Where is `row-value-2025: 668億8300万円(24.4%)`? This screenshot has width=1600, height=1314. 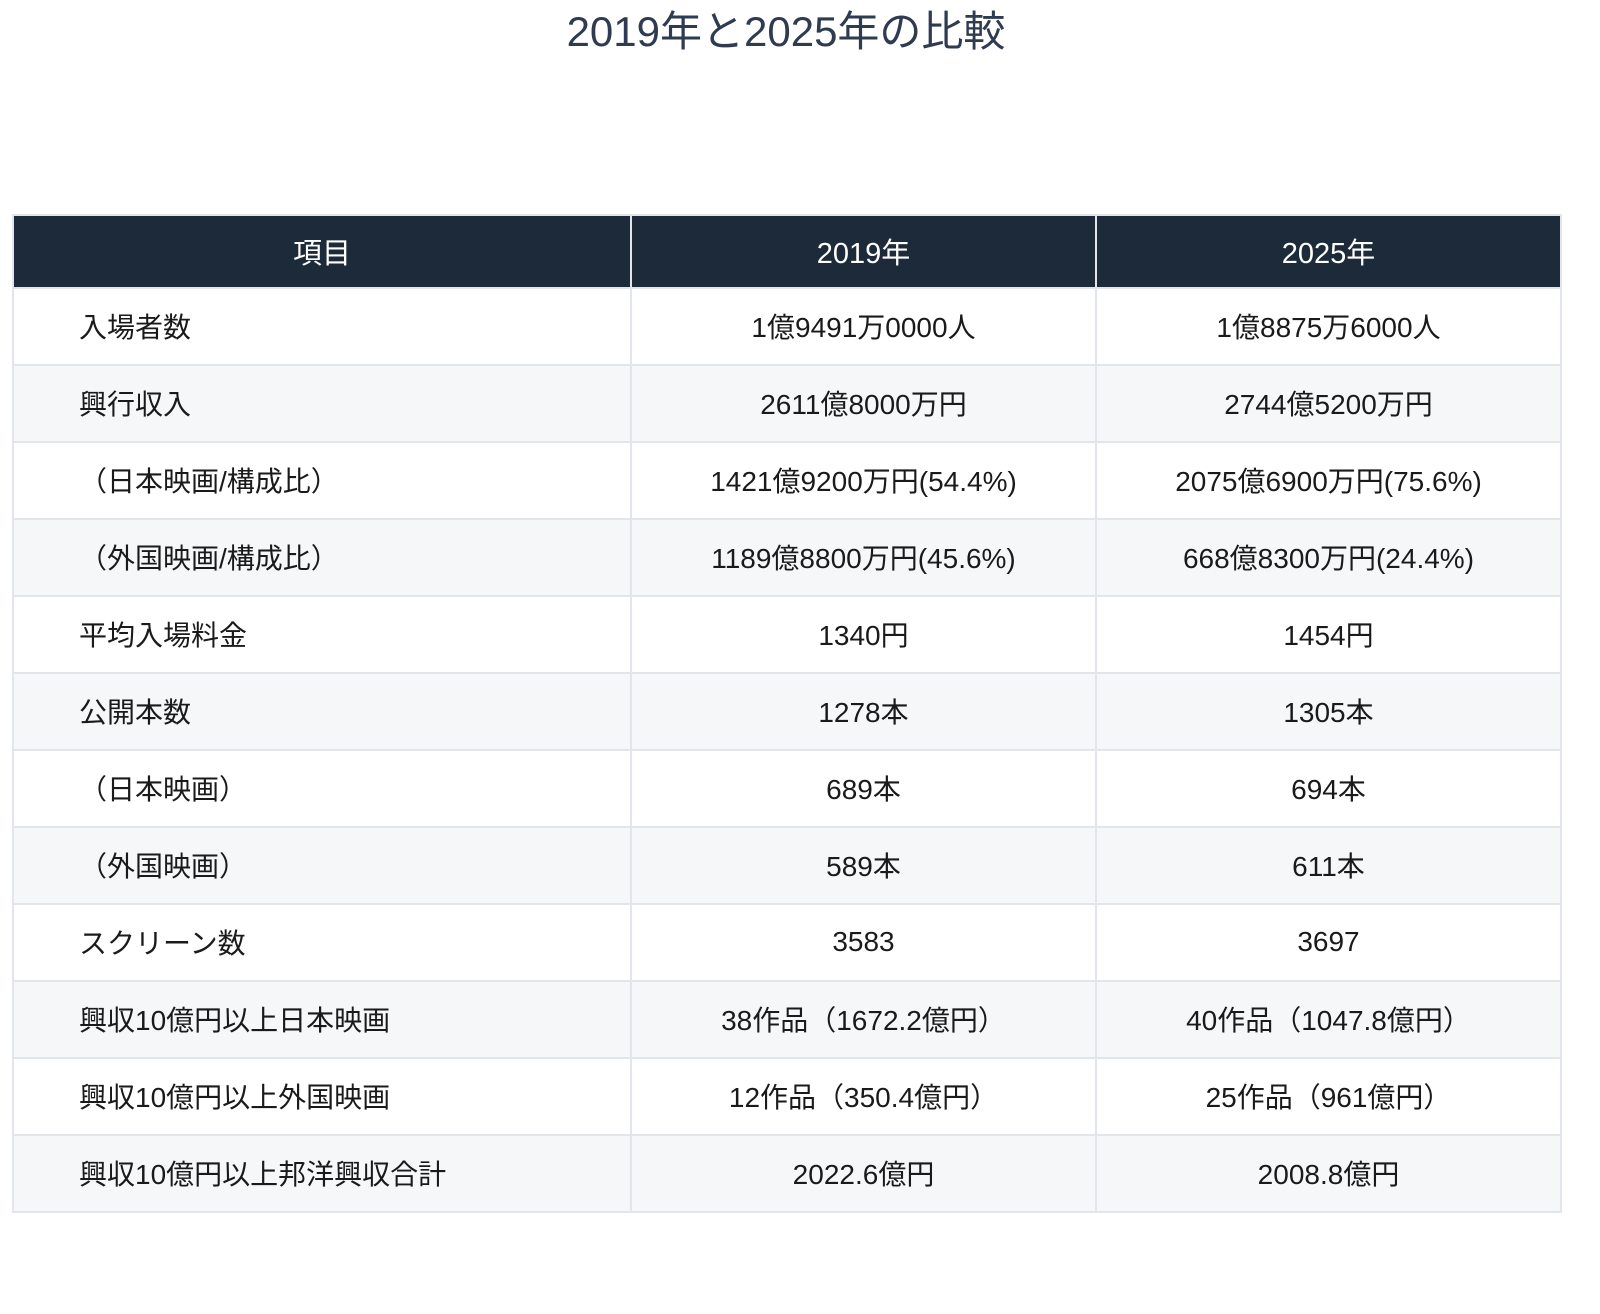 row-value-2025: 668億8300万円(24.4%) is located at coordinates (1328, 557).